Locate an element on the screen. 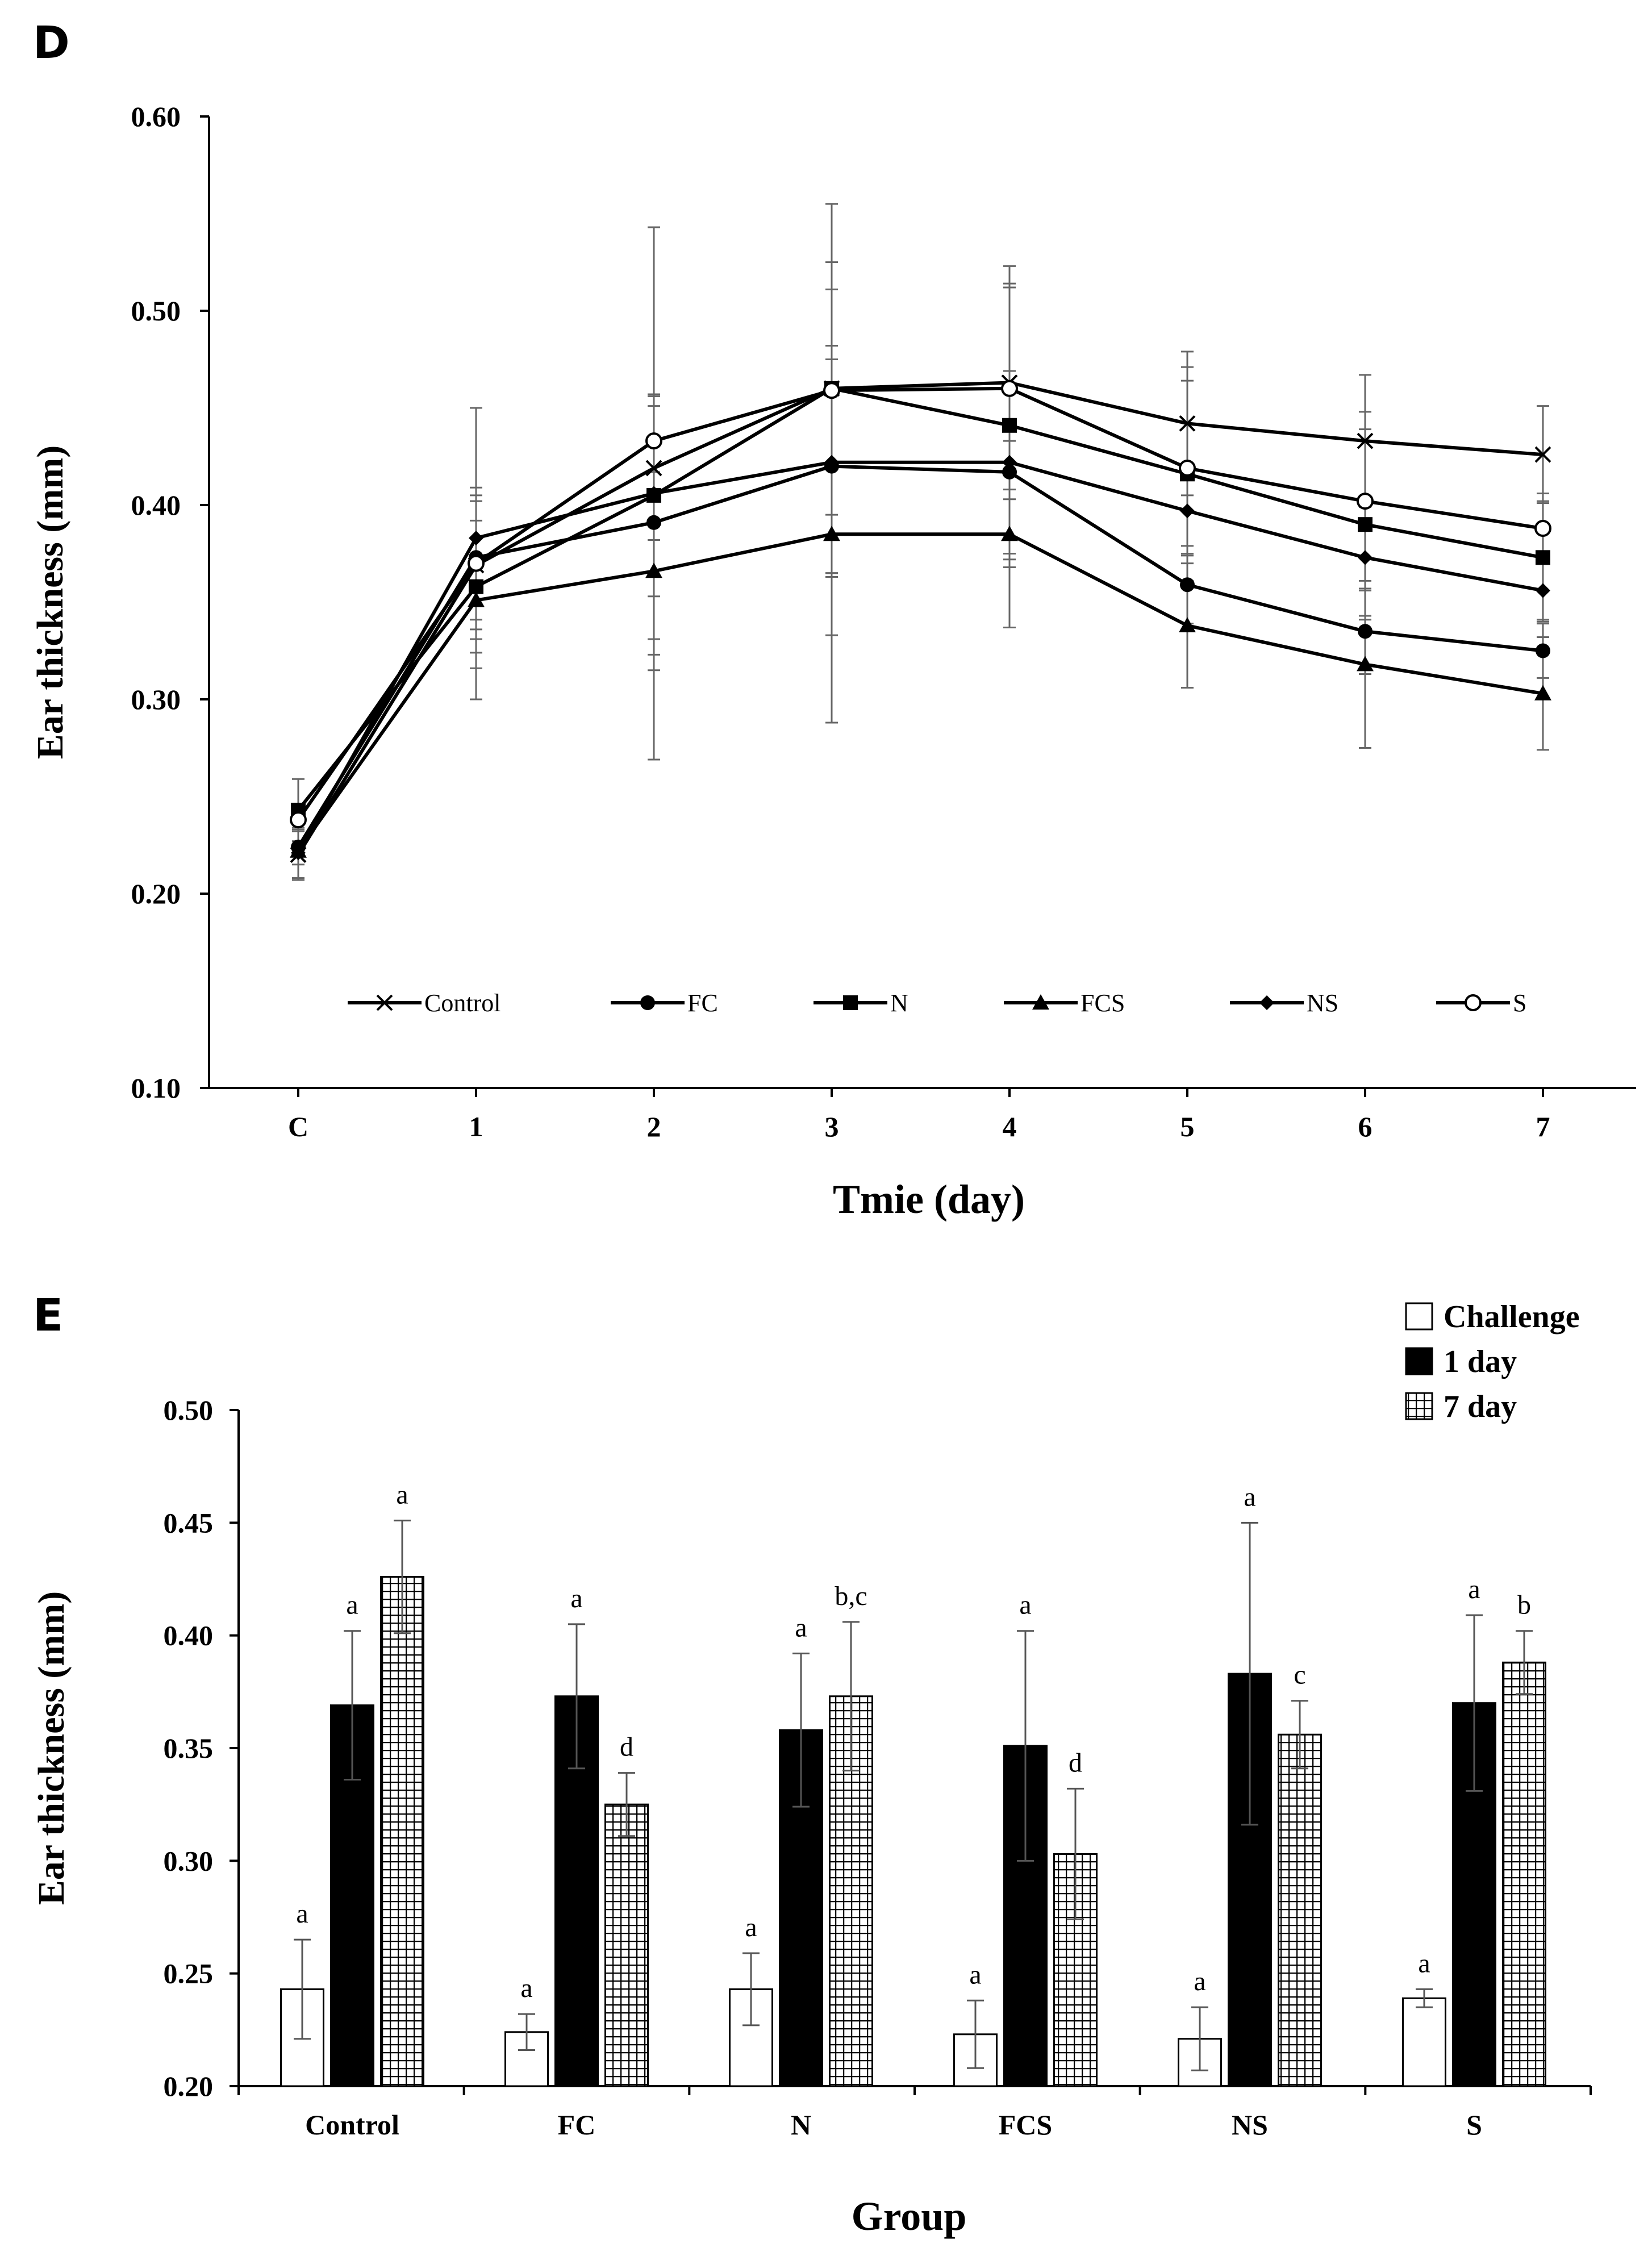  panel-d-y-tick-label: 0.30 is located at coordinates (156, 699).